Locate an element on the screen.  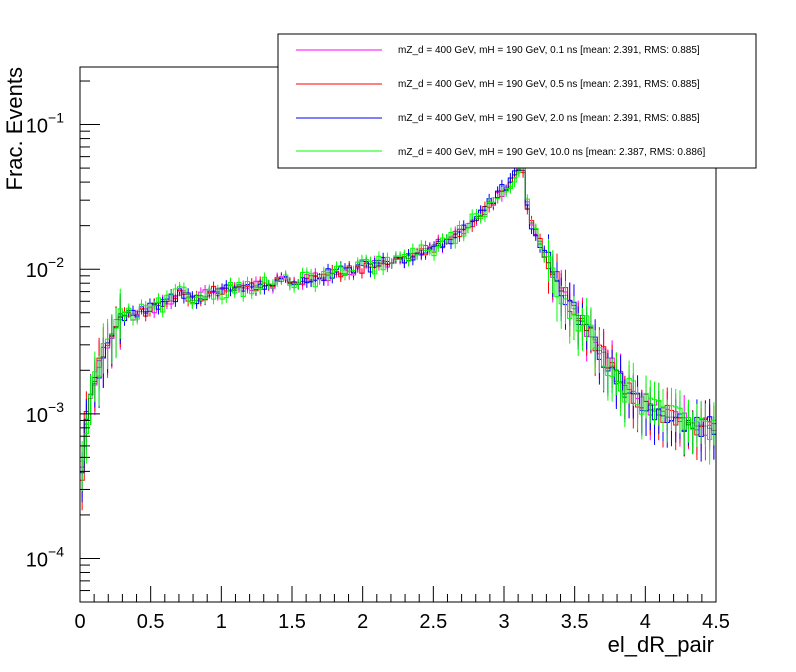
x-tick-labels: 0 0.5 1 1.5 2 2.5 3 3.5 4 4.5 is located at coordinates (401, 622).